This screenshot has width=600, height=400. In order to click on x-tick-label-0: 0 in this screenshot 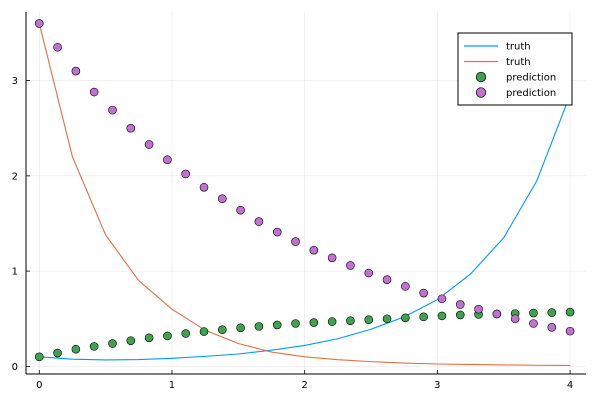, I will do `click(39, 385)`.